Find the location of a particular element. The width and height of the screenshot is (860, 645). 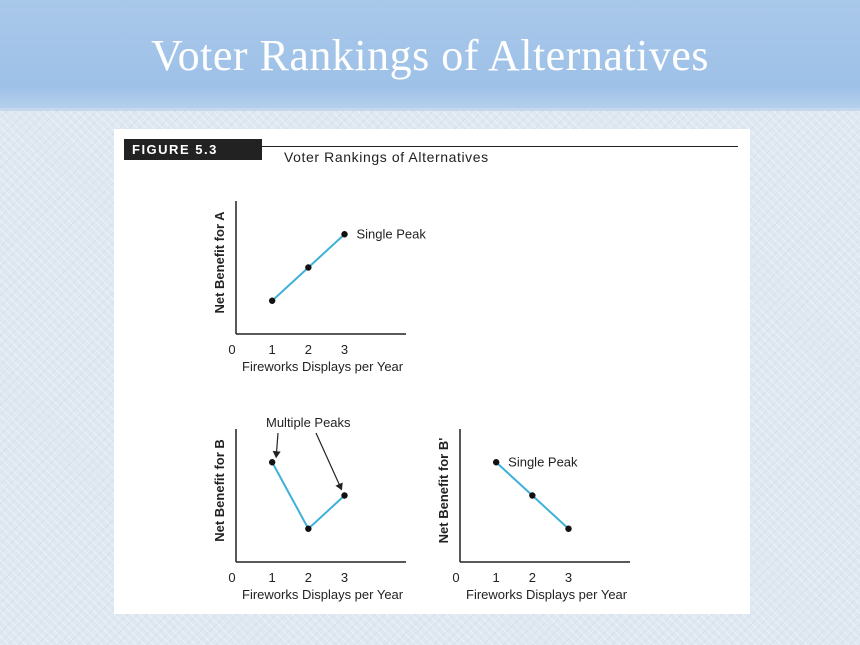

slide-title: Voter Rankings of Alternatives is located at coordinates (430, 55).